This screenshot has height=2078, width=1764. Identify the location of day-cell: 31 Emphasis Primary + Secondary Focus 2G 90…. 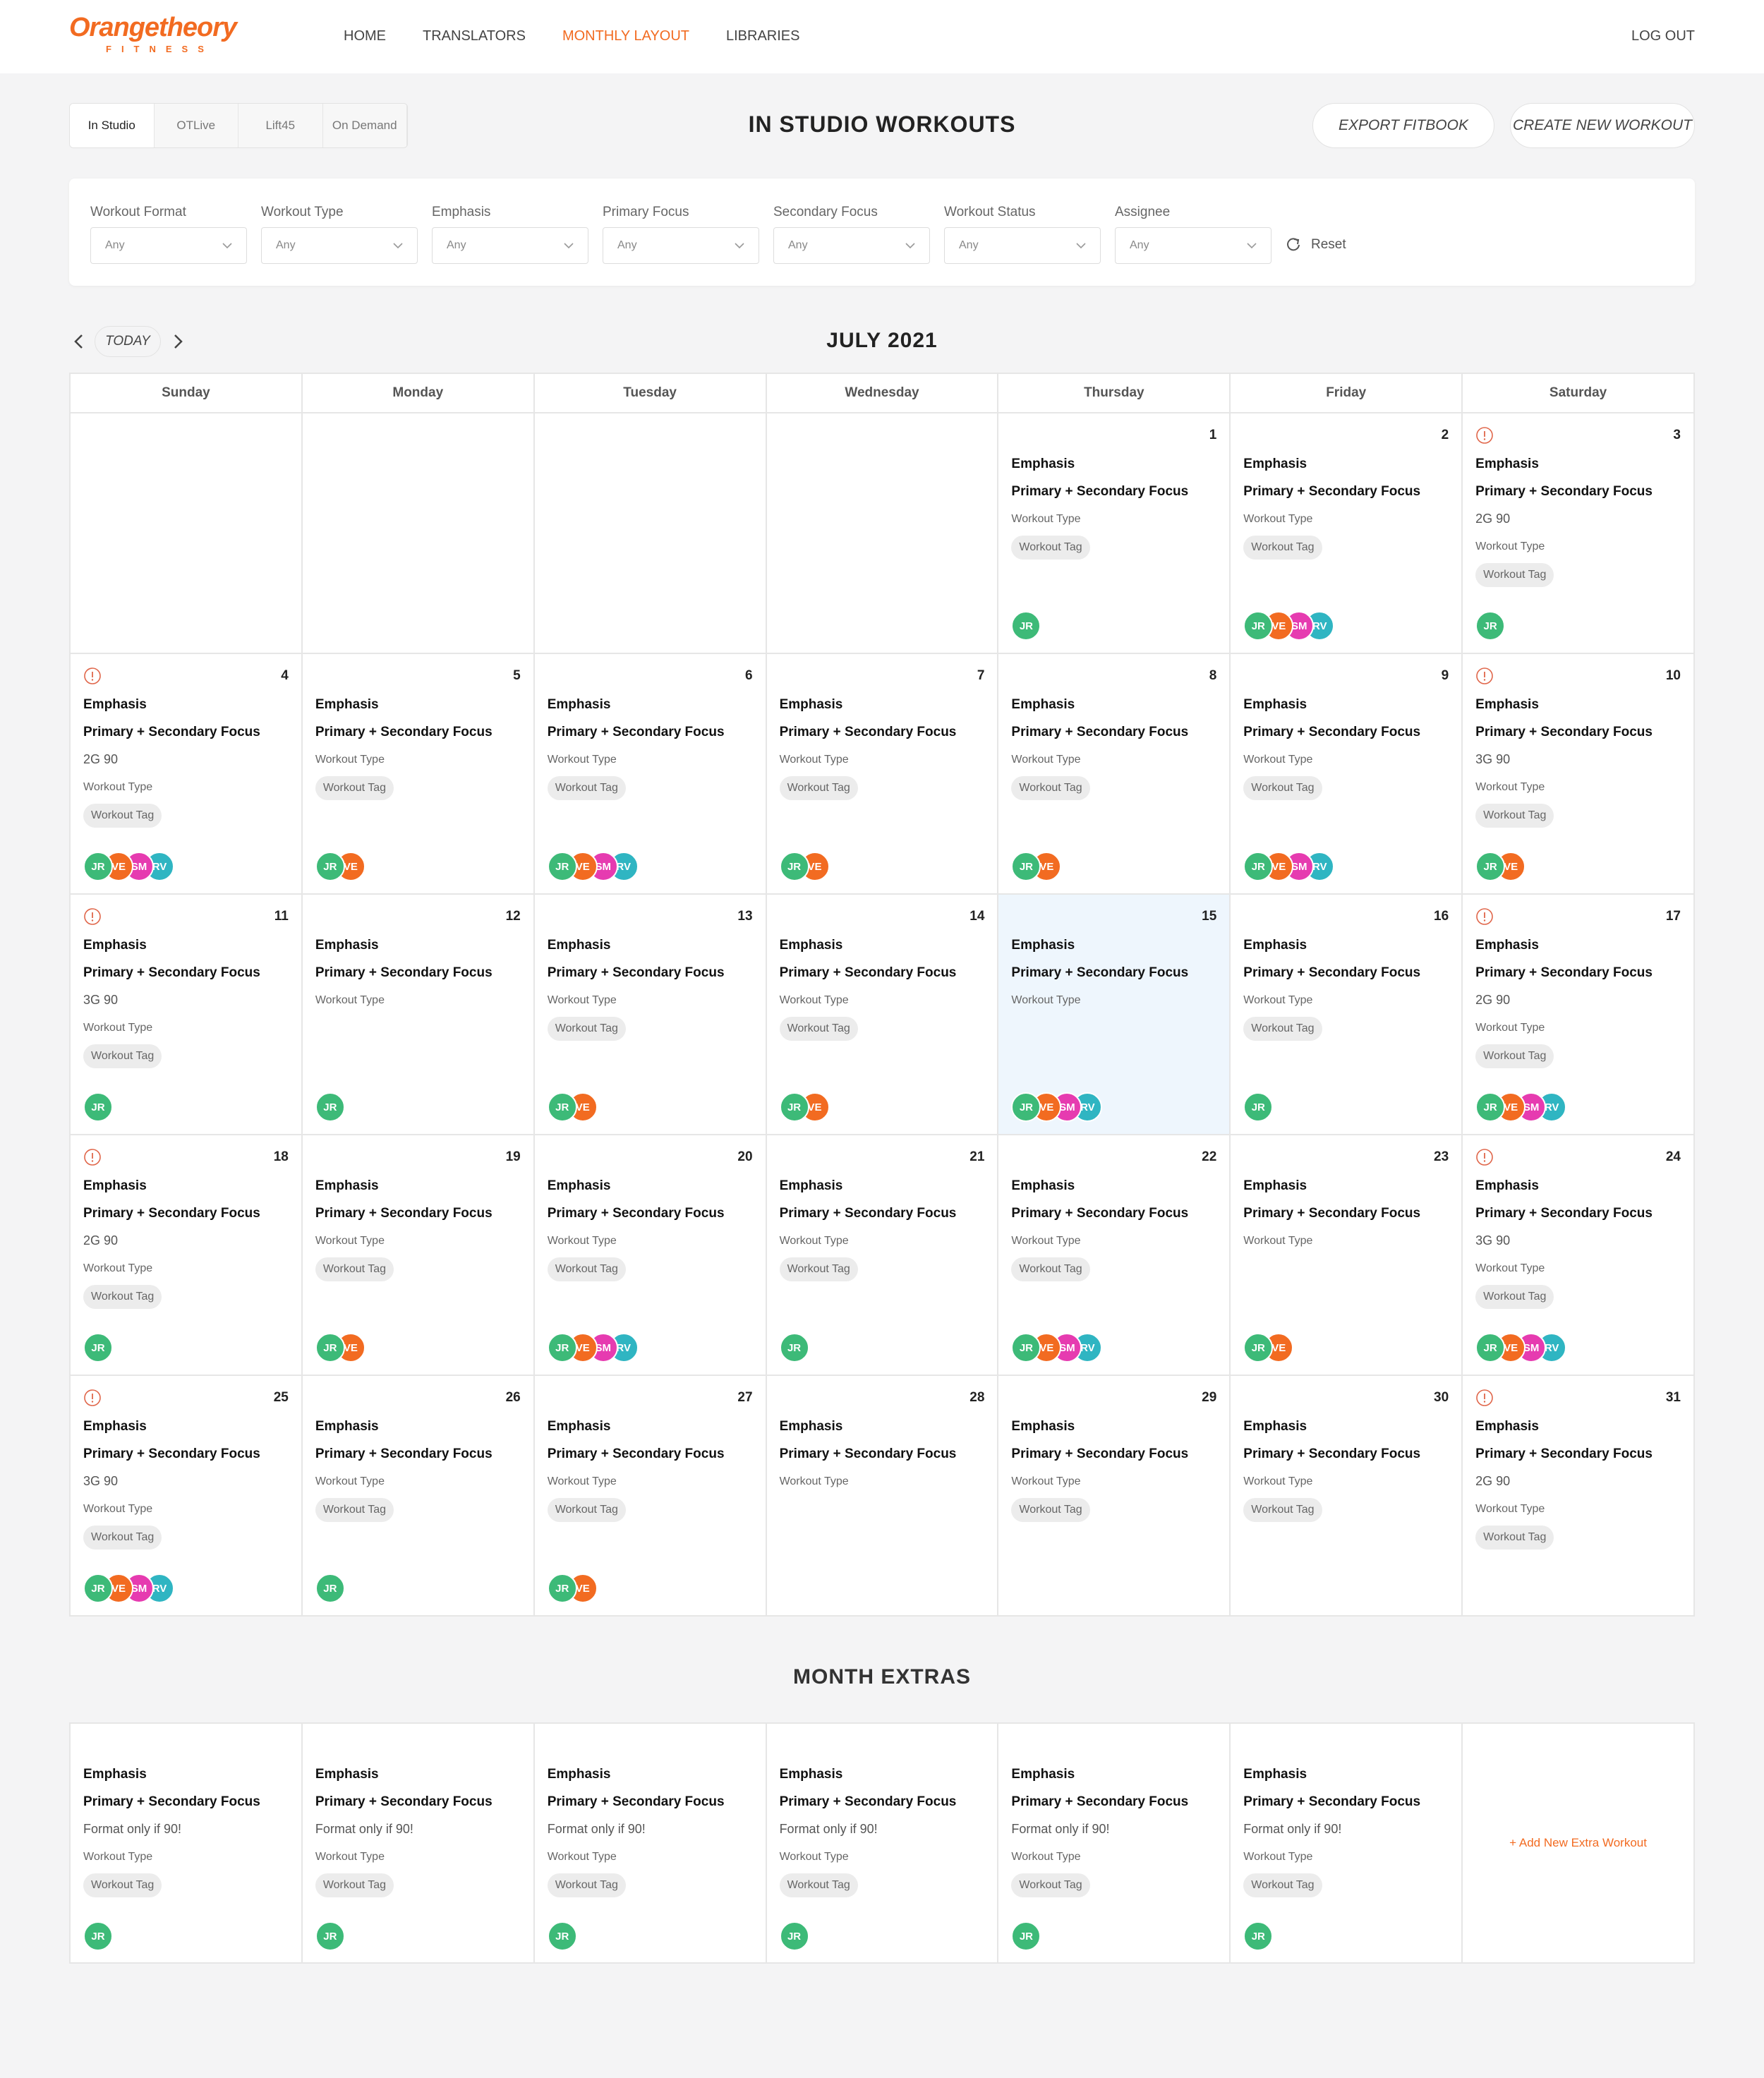
(1578, 1495).